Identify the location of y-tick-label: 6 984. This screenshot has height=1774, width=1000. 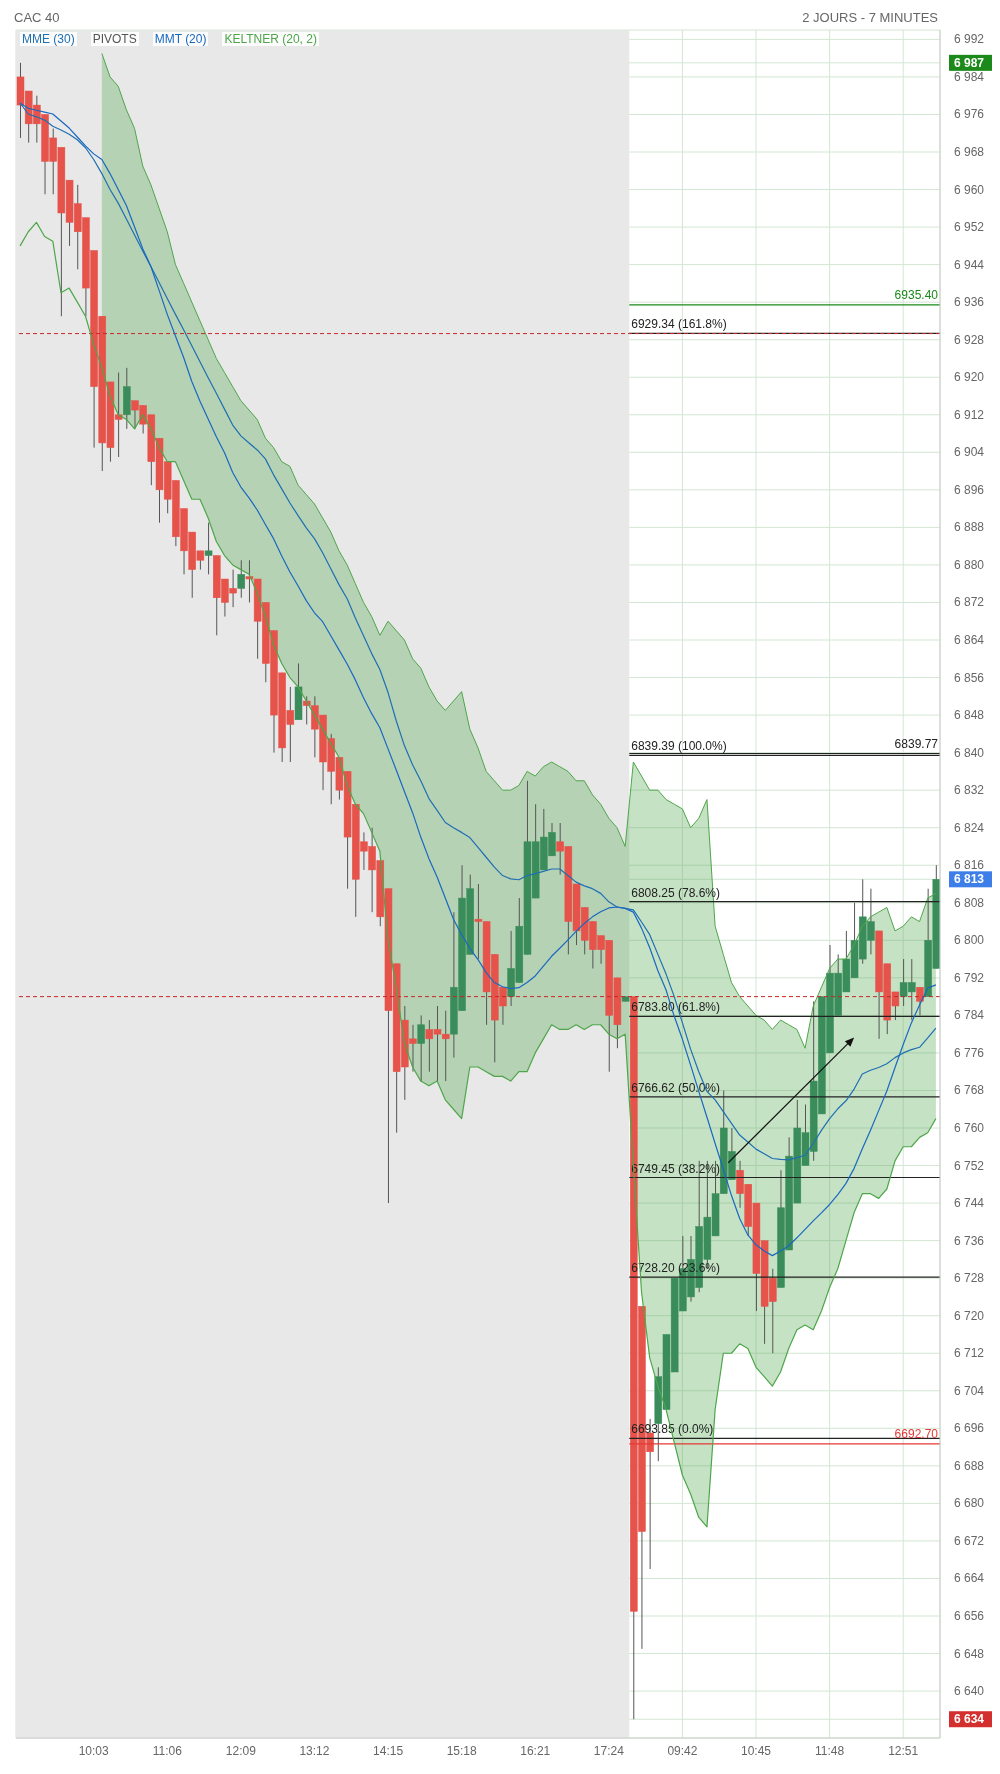
(969, 76).